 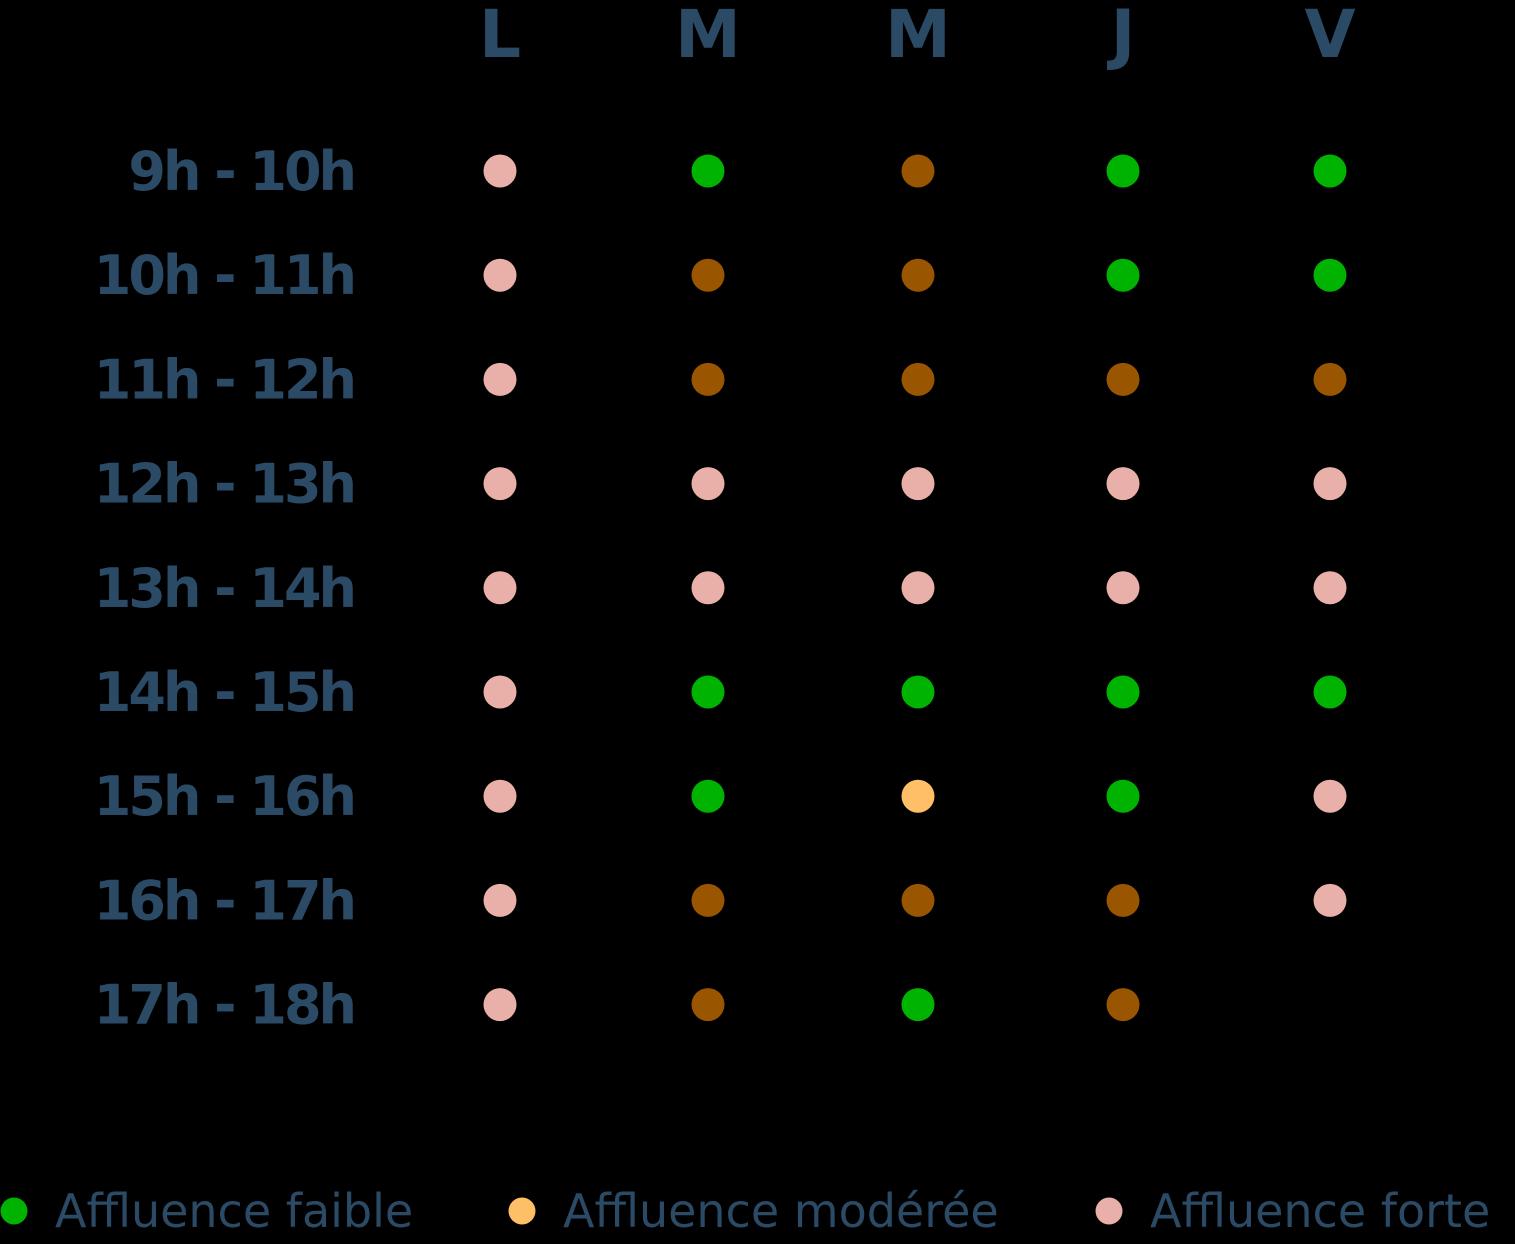 What do you see at coordinates (224, 275) in the screenshot?
I see `time-slot-label-1: 10h - 11h` at bounding box center [224, 275].